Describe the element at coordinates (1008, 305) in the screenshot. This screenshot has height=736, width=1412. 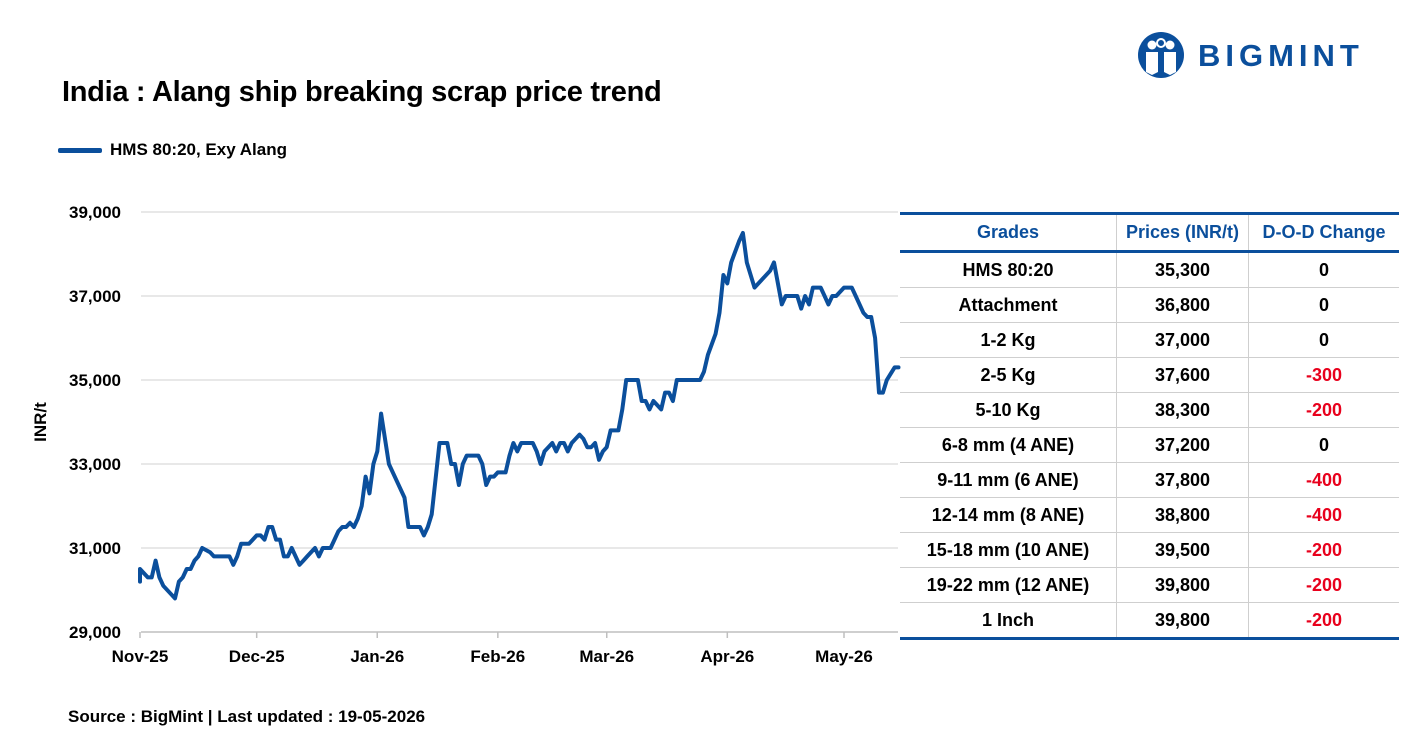
I see `grade-cell: Attachment` at that location.